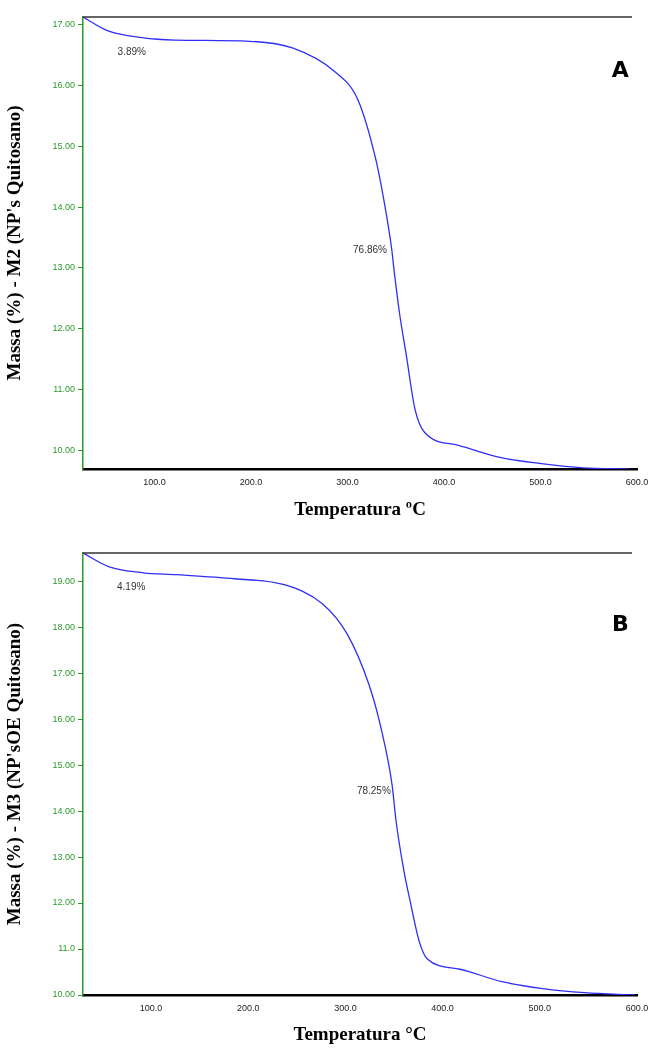 Image resolution: width=654 pixels, height=1050 pixels. What do you see at coordinates (14, 243) in the screenshot?
I see `y-axis-title: Massa (%) - M2 (NP's Quitosano)` at bounding box center [14, 243].